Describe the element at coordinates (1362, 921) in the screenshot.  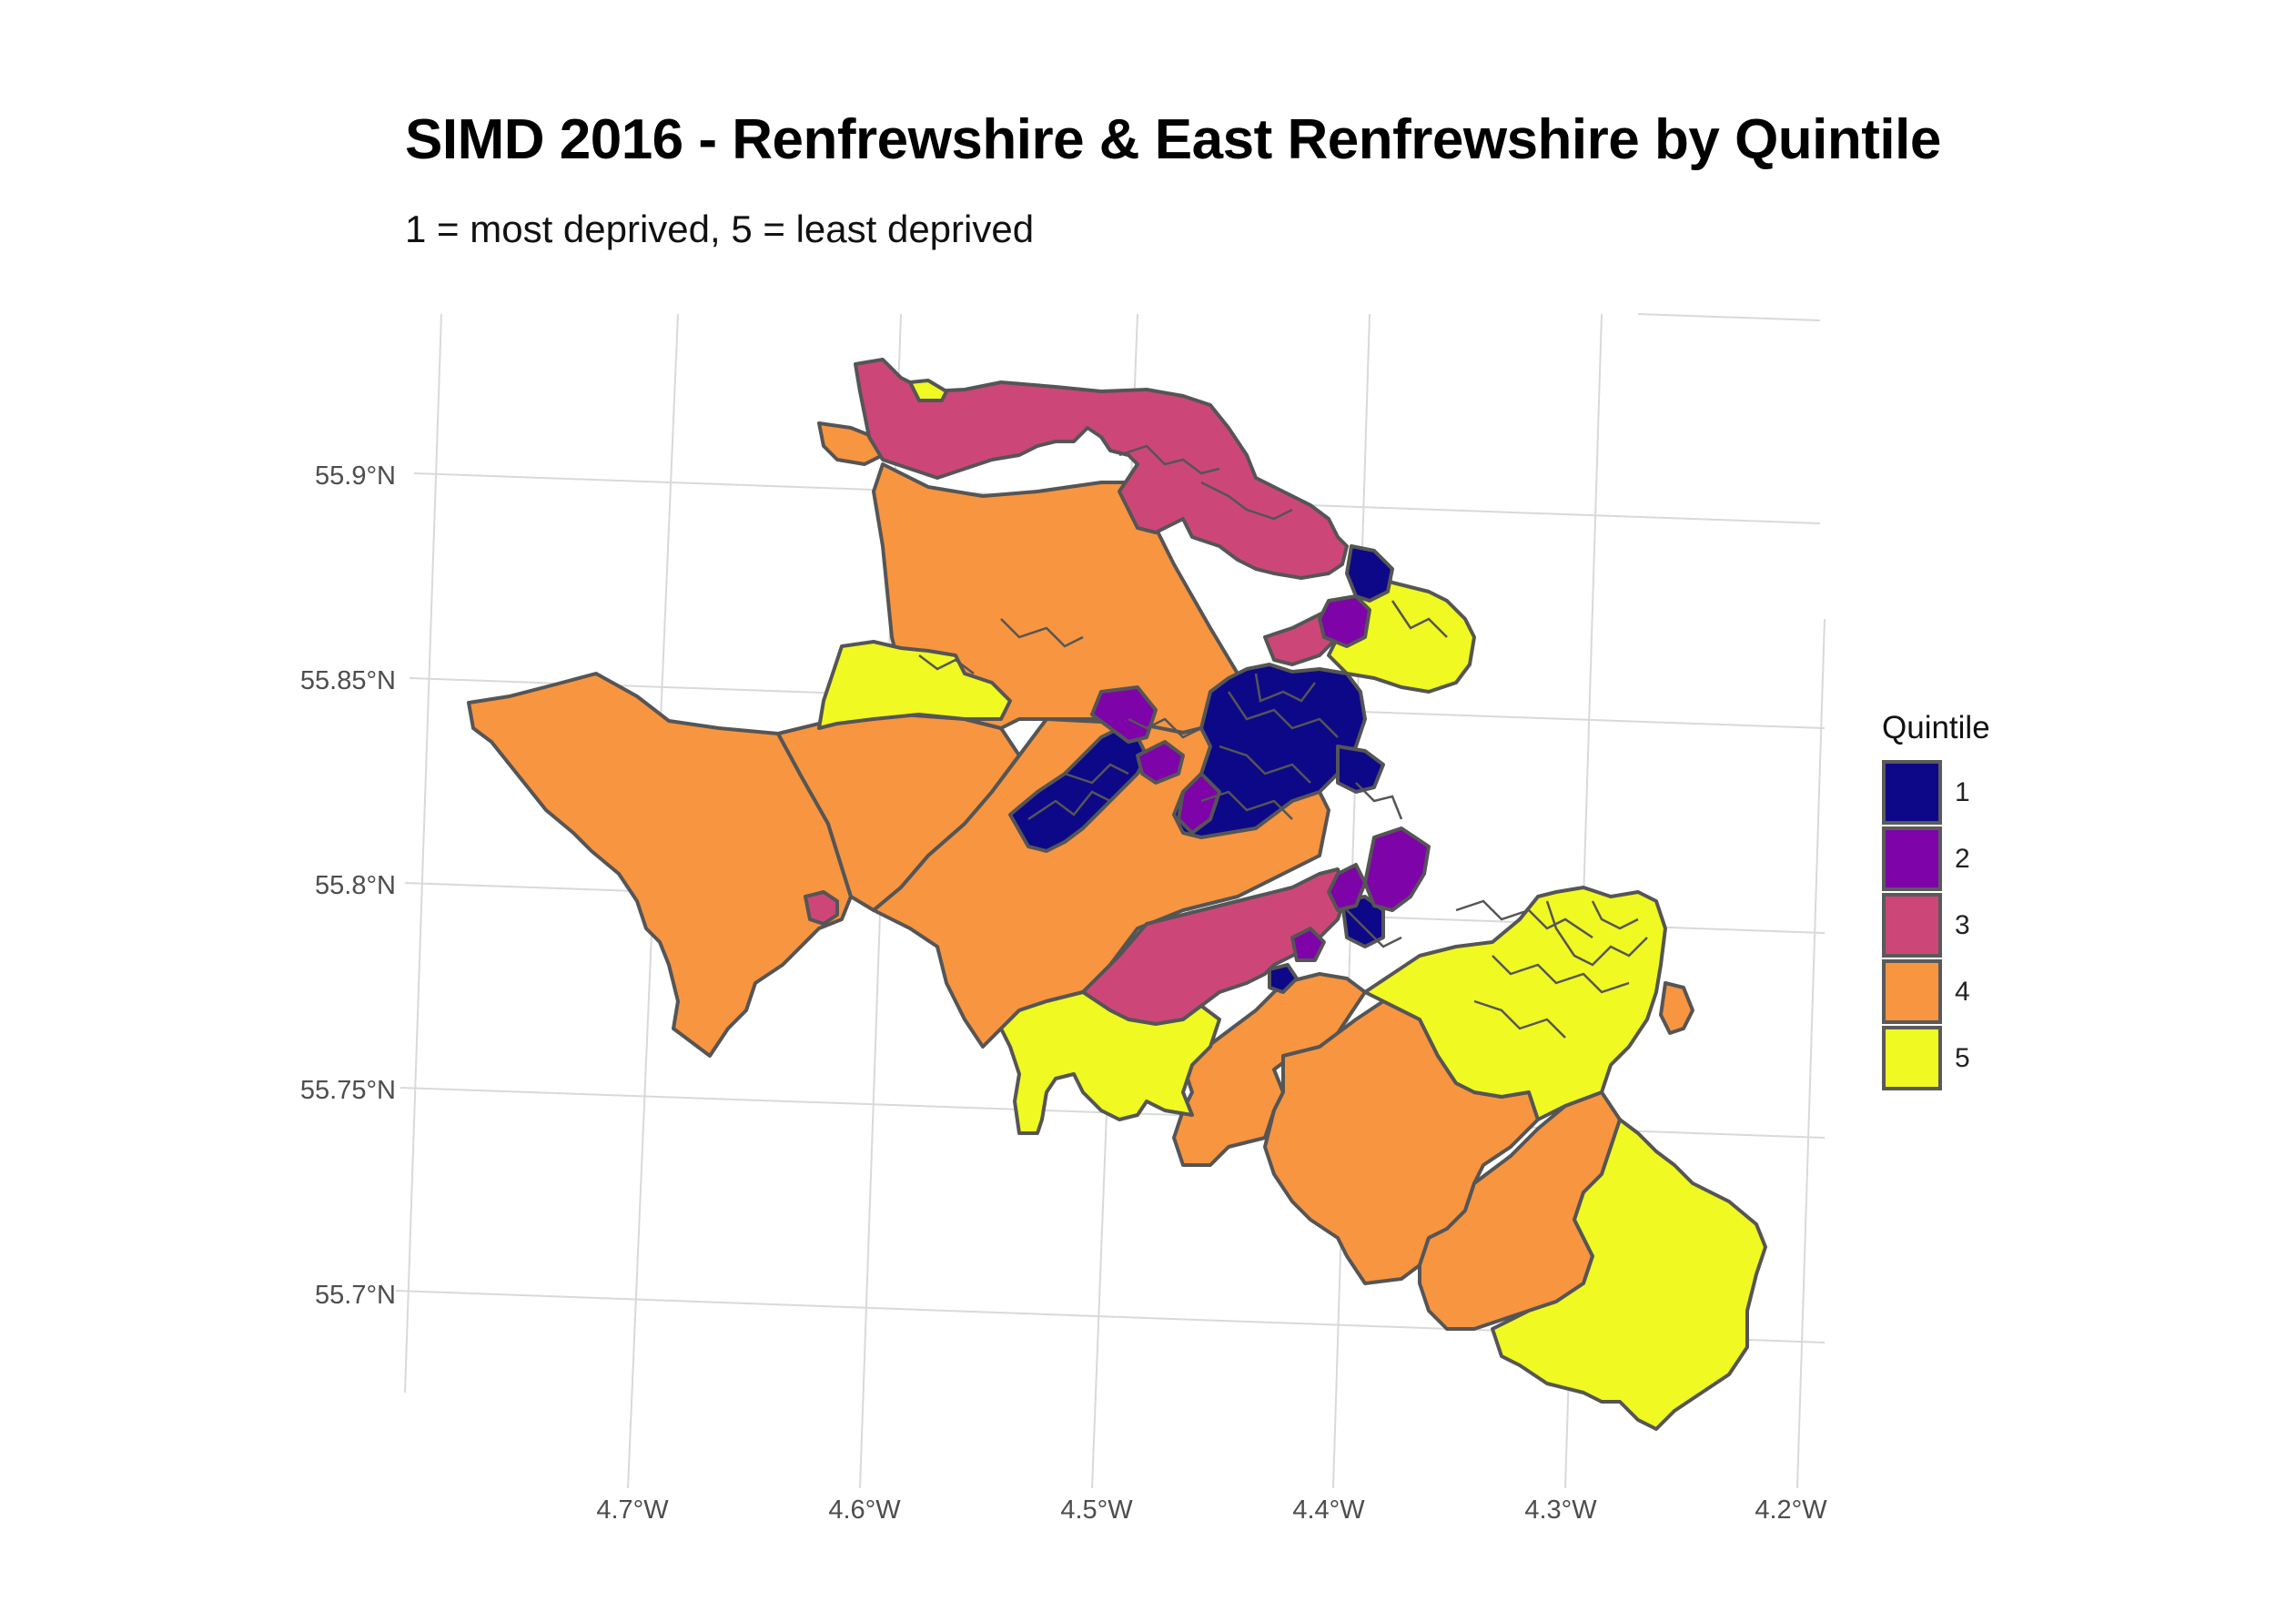
I see `region-q1-barrhead` at that location.